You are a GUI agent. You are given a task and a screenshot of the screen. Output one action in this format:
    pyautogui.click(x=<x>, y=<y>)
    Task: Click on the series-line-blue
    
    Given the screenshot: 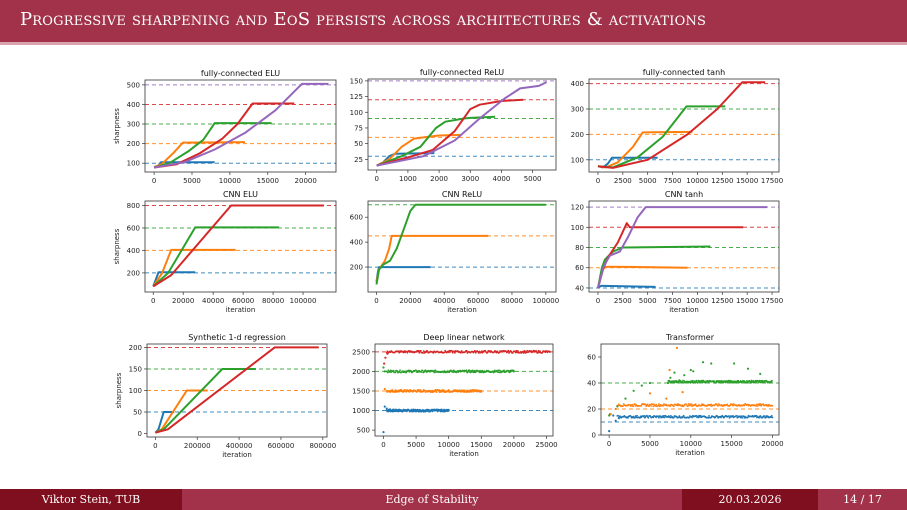 What is the action you would take?
    pyautogui.click(x=174, y=279)
    